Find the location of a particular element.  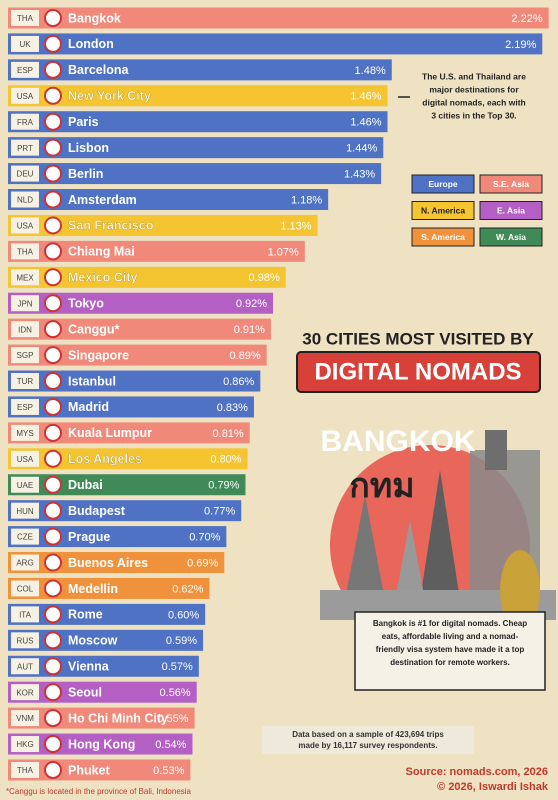

country-code: JPN is located at coordinates (24, 303).